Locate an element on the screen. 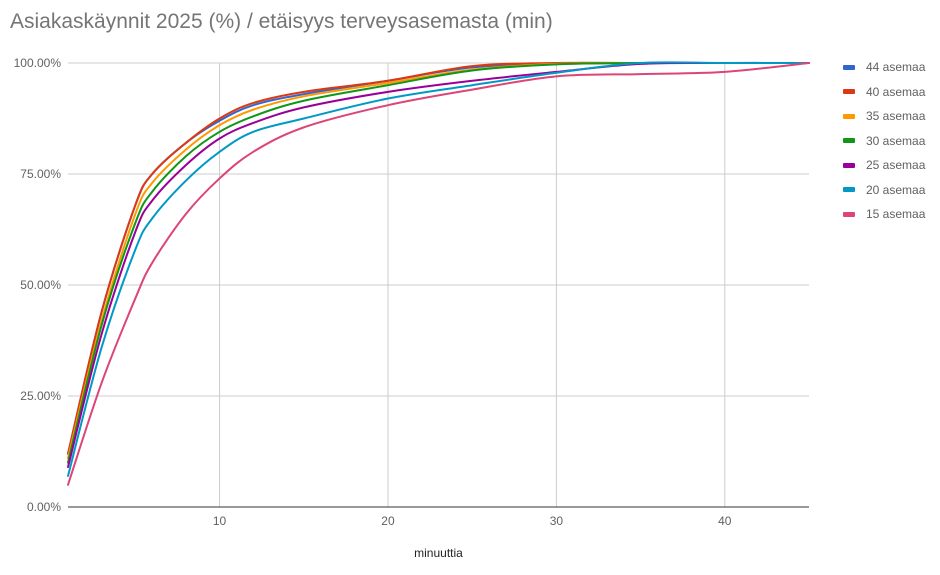  legend-item-30-asemaa: 30 asemaa is located at coordinates (884, 141).